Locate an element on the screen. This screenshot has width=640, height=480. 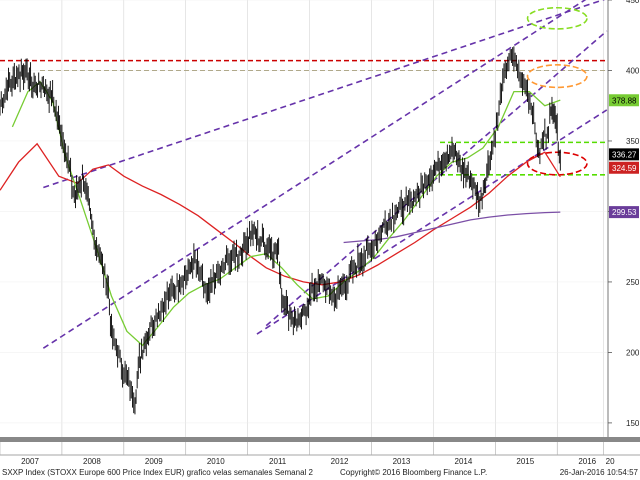
value-label: 378.88 is located at coordinates (624, 100).